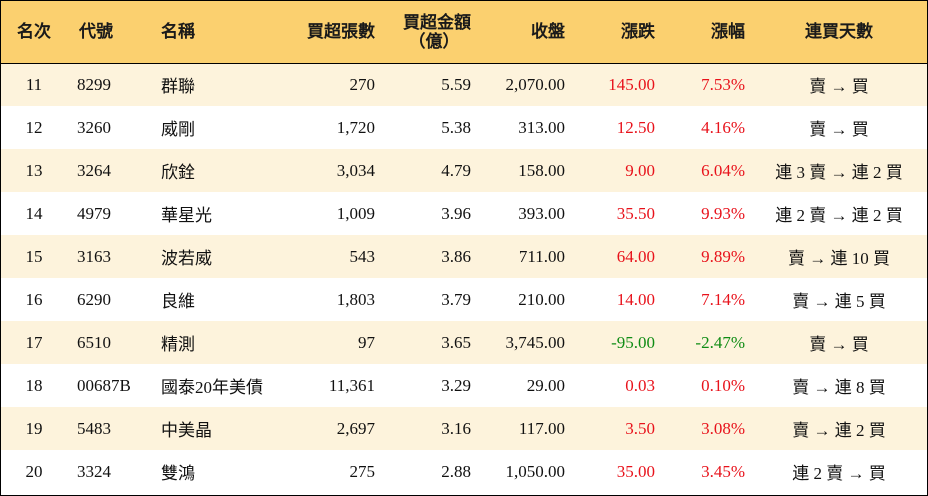 This screenshot has height=496, width=928. Describe the element at coordinates (434, 41) in the screenshot. I see `header-amount-line2: （億）` at that location.